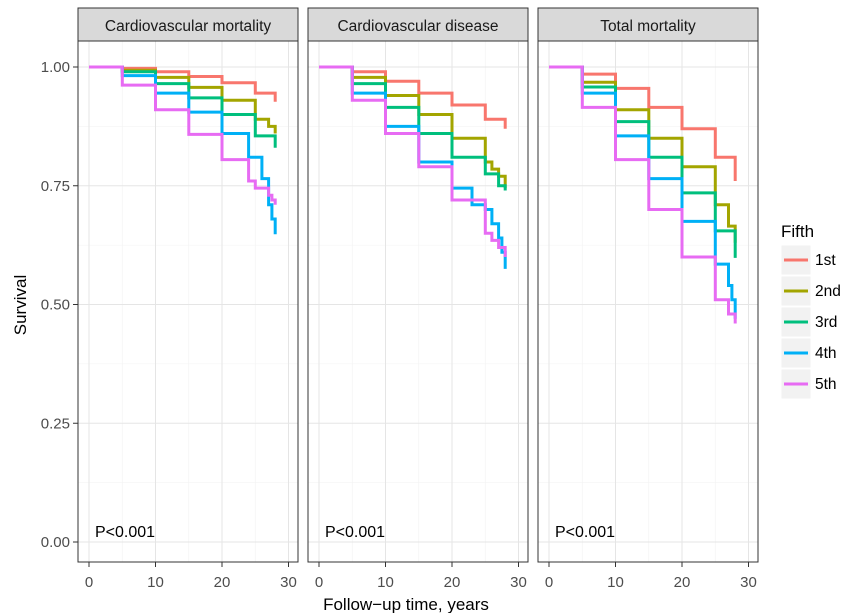  Describe the element at coordinates (406, 604) in the screenshot. I see `x-axis-label: Follow−up time, years` at that location.